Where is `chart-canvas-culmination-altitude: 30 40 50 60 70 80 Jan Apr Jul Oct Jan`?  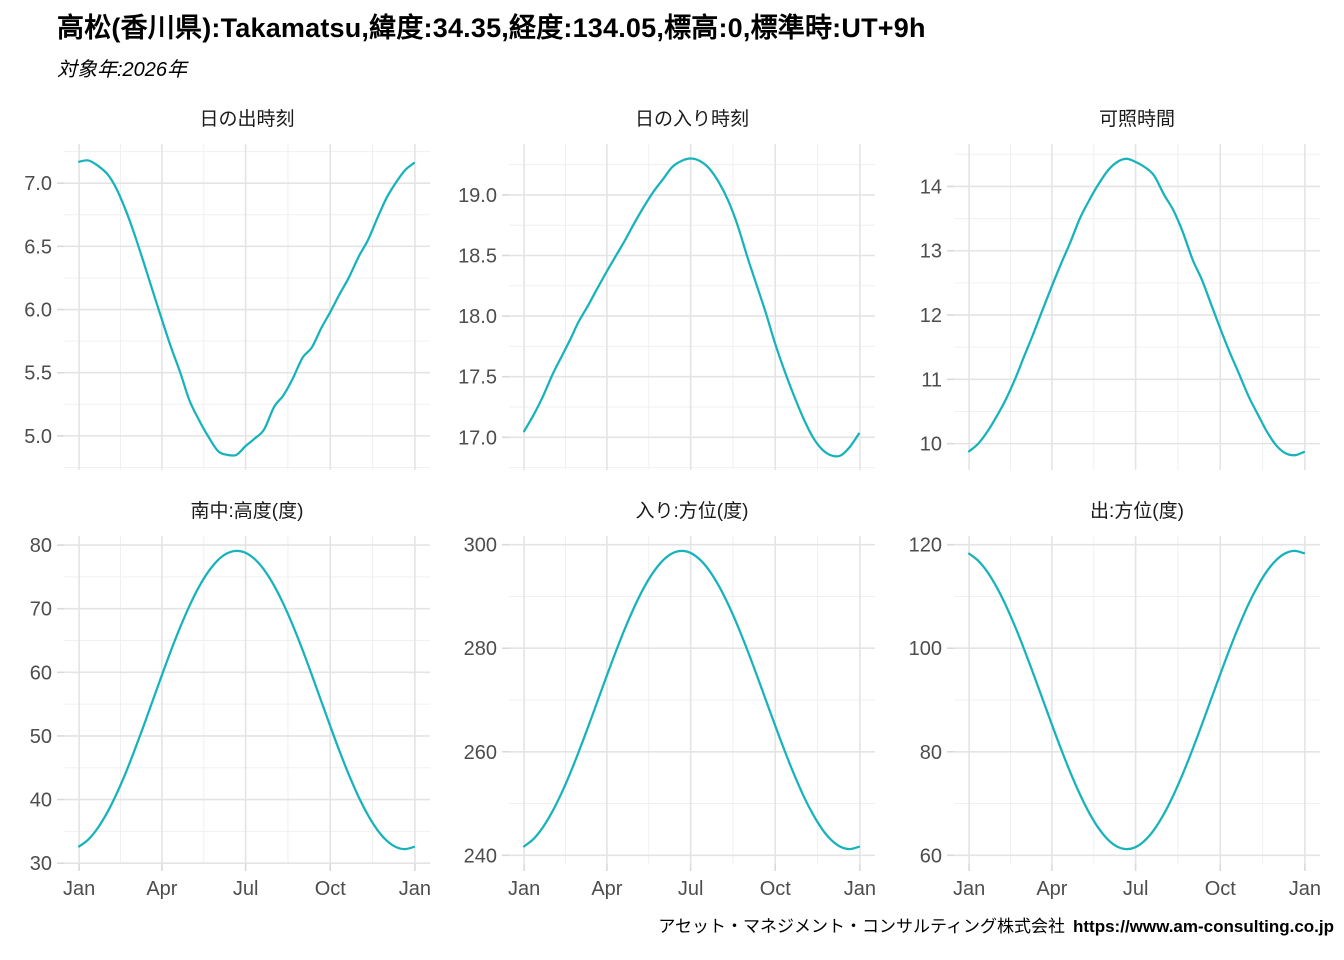 chart-canvas-culmination-altitude: 30 40 50 60 70 80 Jan Apr Jul Oct Jan is located at coordinates (230, 718).